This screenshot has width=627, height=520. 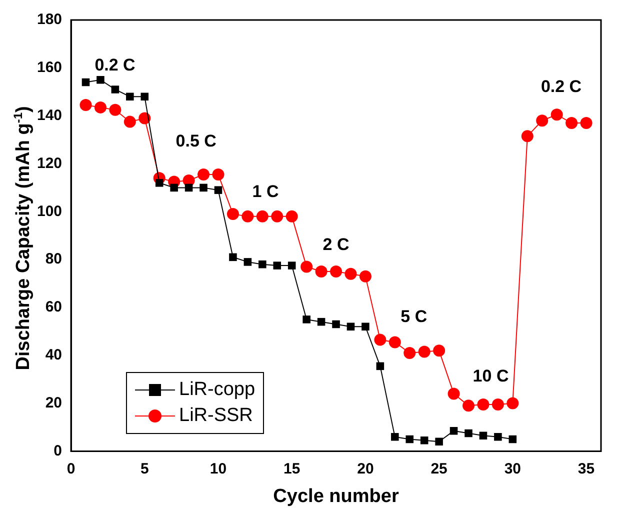 What do you see at coordinates (336, 244) in the screenshot?
I see `annotation: 2 C` at bounding box center [336, 244].